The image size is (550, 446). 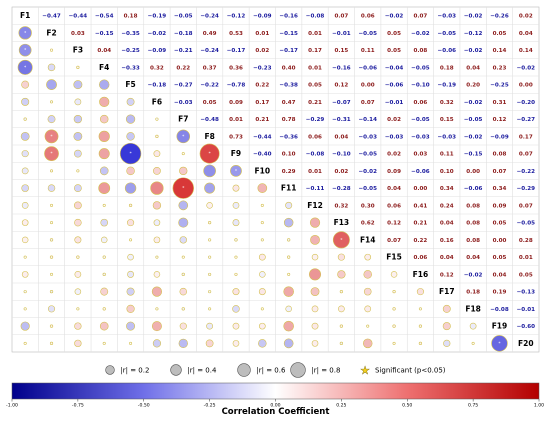 I want to click on size-legend-label: |r| = 0.4, so click(x=202, y=371).